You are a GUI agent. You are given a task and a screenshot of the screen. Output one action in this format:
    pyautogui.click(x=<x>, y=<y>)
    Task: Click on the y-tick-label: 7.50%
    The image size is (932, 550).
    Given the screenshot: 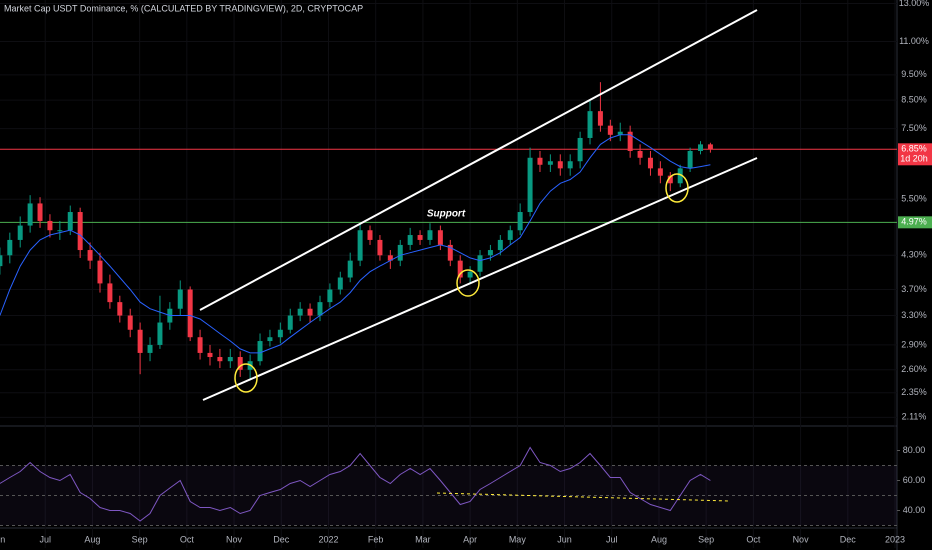 What is the action you would take?
    pyautogui.click(x=914, y=128)
    